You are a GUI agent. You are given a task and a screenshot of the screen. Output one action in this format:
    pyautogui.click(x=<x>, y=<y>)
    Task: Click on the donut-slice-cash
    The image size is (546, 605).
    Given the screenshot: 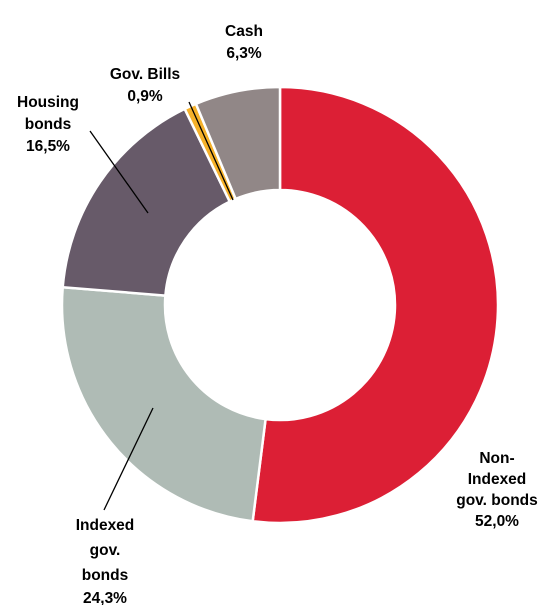 What is the action you would take?
    pyautogui.click(x=238, y=143)
    